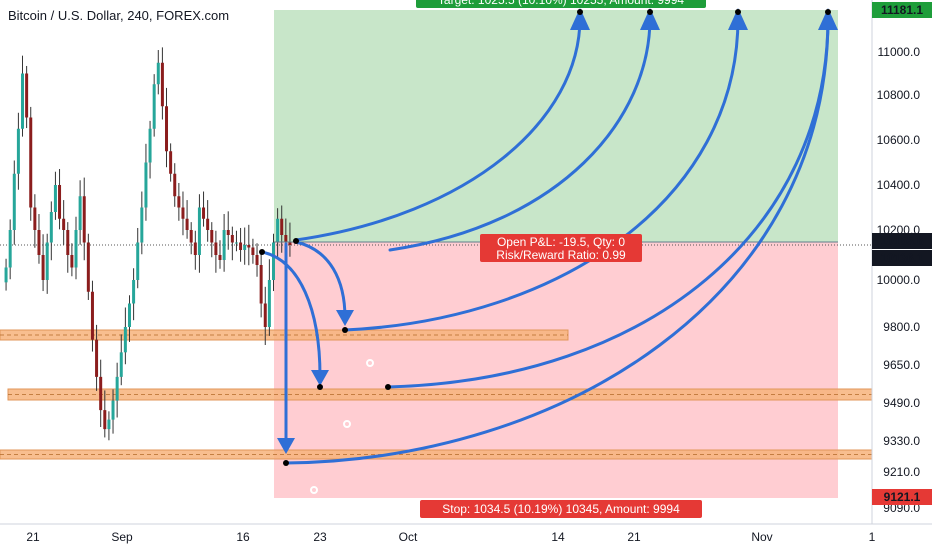 This screenshot has width=932, height=550. I want to click on time-tick-label: 14, so click(558, 537).